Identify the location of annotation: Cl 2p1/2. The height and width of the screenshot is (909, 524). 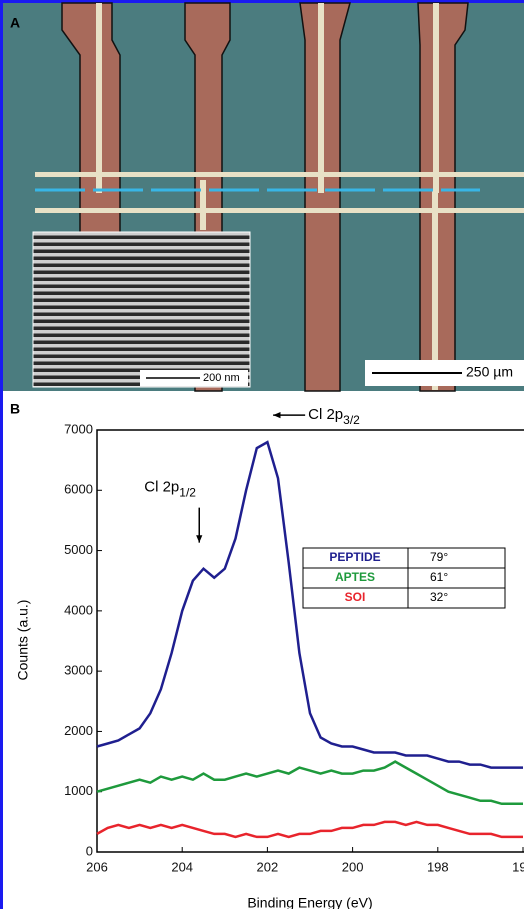
(170, 489).